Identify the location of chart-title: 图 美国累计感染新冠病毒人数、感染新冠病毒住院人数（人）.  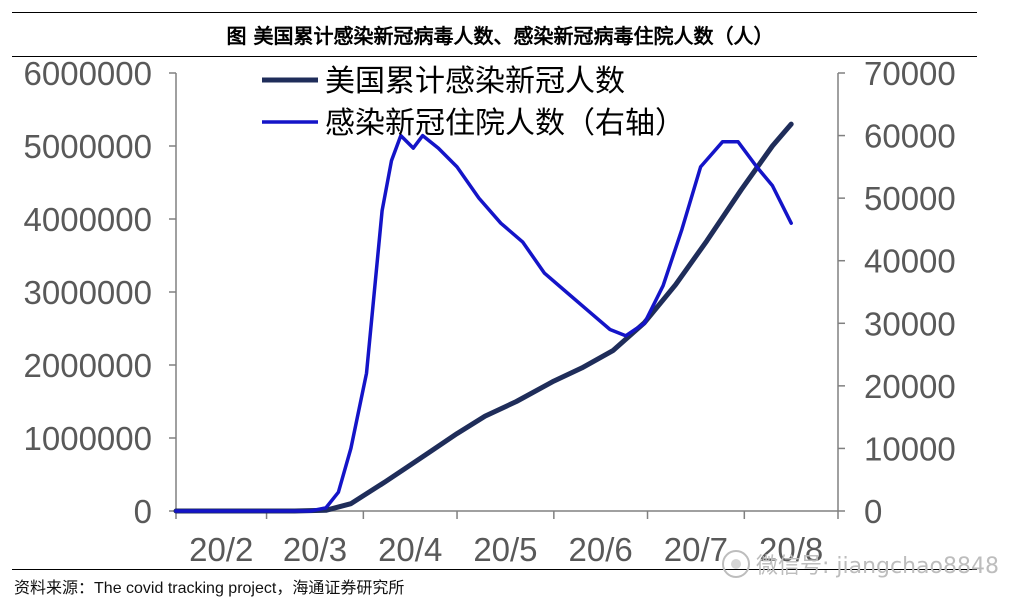
(500, 36).